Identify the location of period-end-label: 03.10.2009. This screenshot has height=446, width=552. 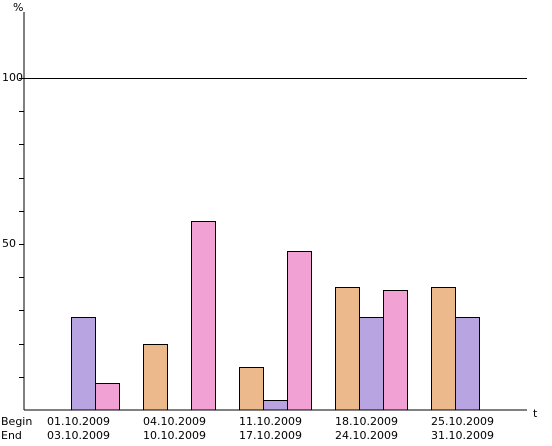
(78, 435).